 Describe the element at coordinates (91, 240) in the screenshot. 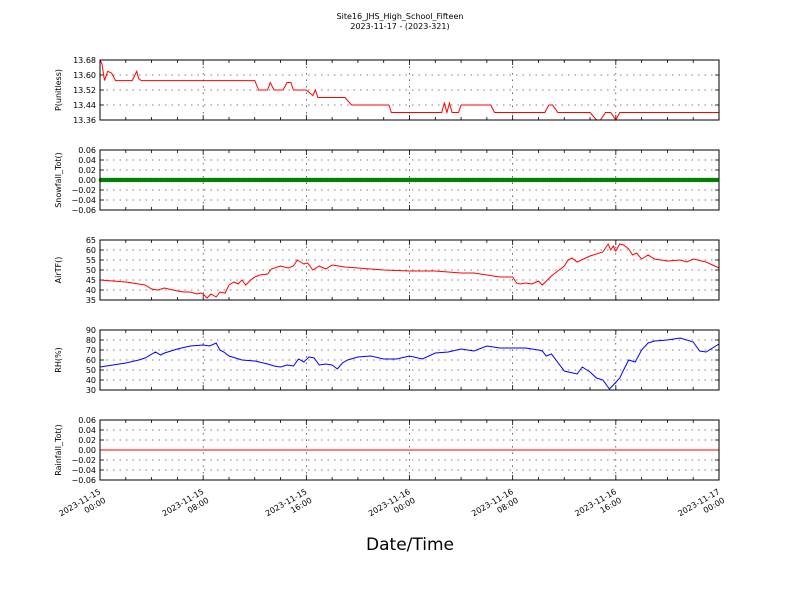

I see `y-tick-label: 65` at that location.